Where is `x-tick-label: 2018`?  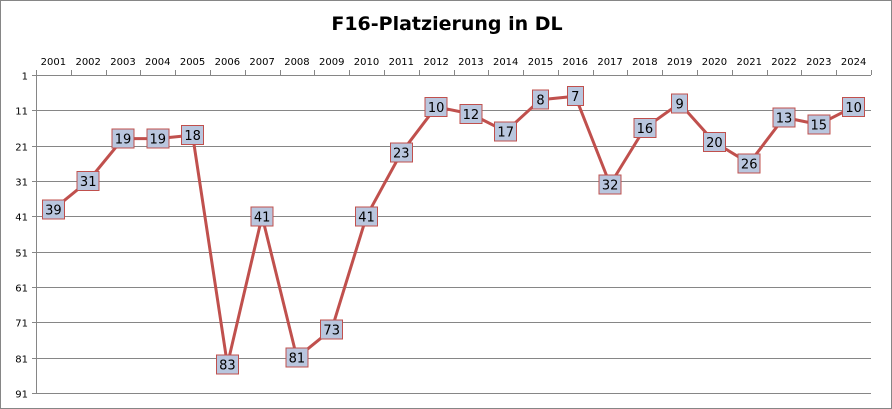 x-tick-label: 2018 is located at coordinates (644, 62).